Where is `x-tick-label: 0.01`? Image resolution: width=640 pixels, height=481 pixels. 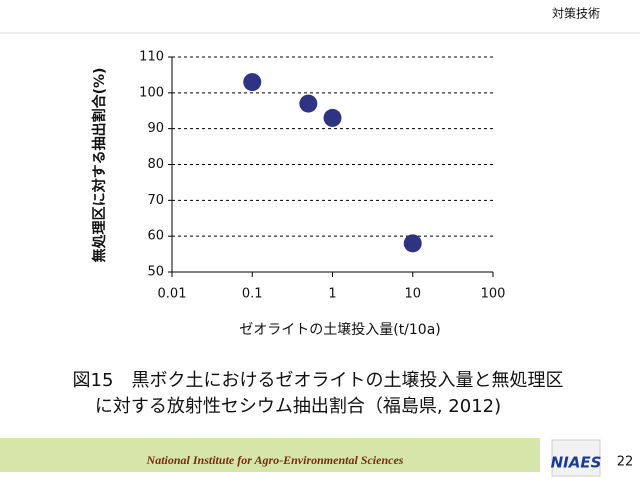 x-tick-label: 0.01 is located at coordinates (172, 294).